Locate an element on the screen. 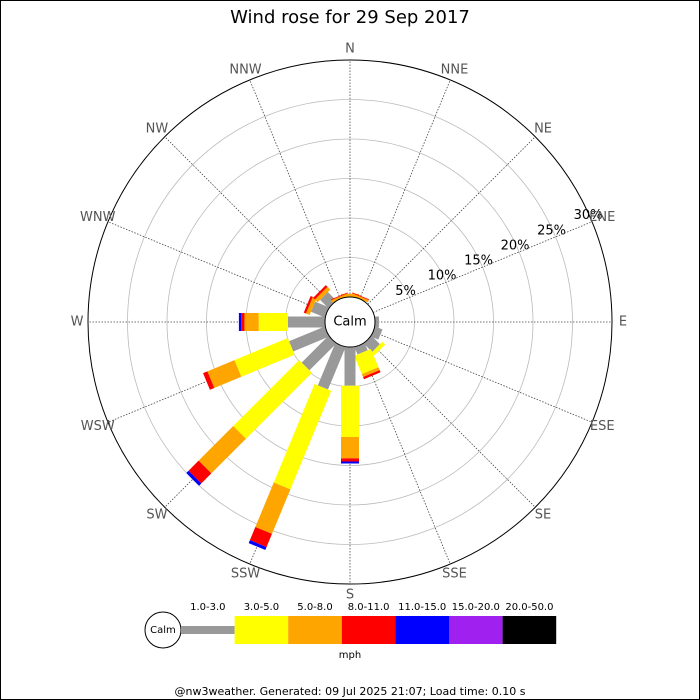  direction-label: S is located at coordinates (350, 595).